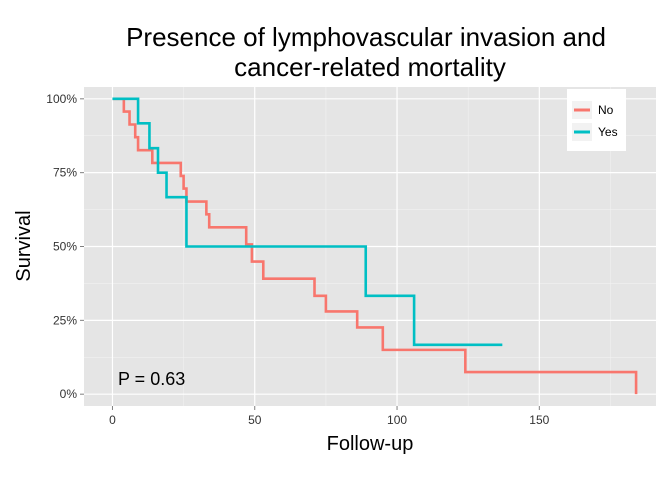 This screenshot has width=672, height=480. Describe the element at coordinates (61, 99) in the screenshot. I see `y-tick-label: 100%` at that location.